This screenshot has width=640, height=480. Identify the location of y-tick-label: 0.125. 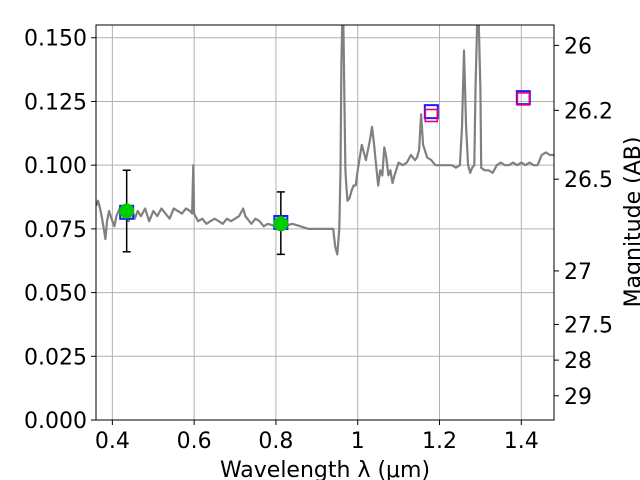
(55, 102).